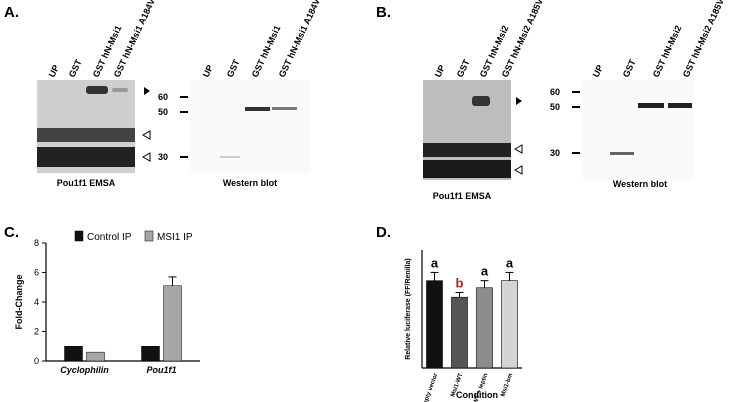 This screenshot has width=729, height=402. Describe the element at coordinates (36, 243) in the screenshot. I see `y-tick-label: 8` at that location.